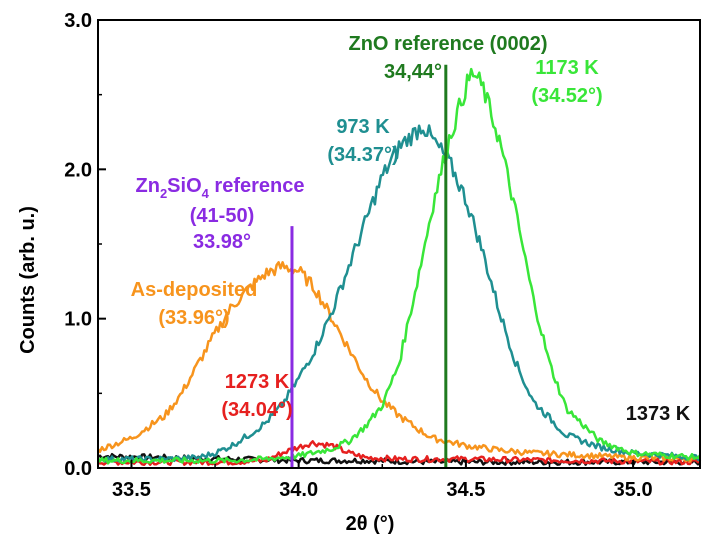 The image size is (707, 542). Describe the element at coordinates (566, 96) in the screenshot. I see `label-1173k-angle: (34.52°)` at that location.